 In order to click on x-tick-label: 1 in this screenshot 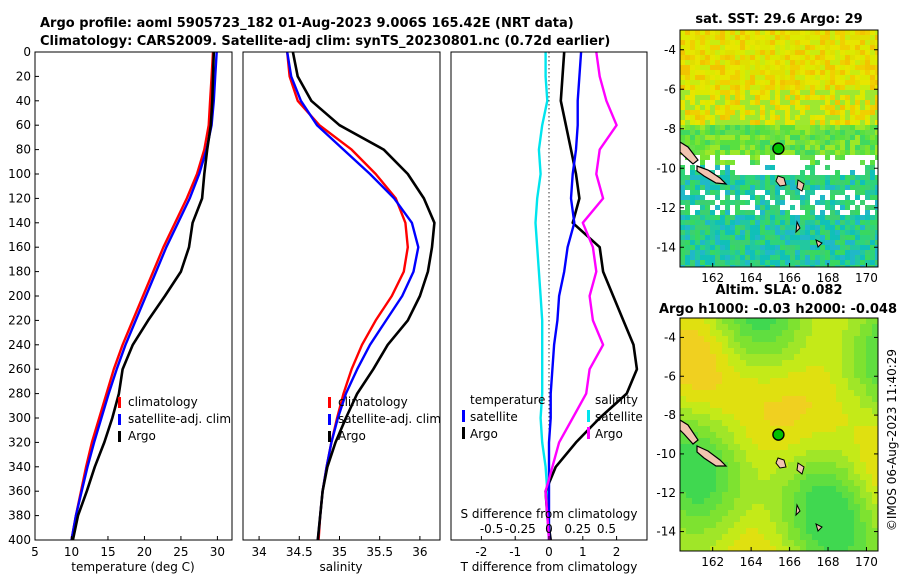, I will do `click(583, 552)`.